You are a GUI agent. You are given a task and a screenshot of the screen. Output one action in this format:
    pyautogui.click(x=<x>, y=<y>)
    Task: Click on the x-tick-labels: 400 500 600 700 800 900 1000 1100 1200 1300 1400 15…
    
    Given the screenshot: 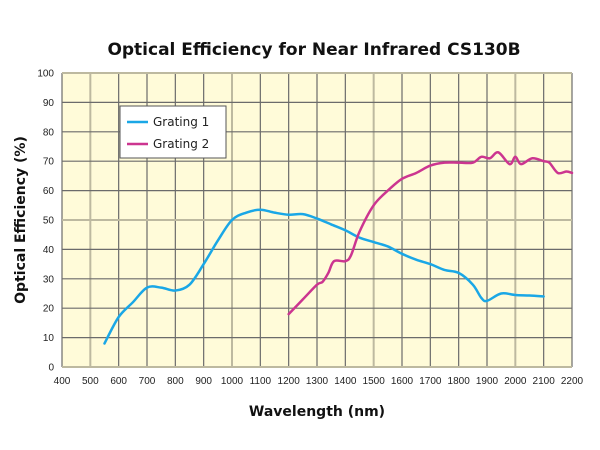 What is the action you would take?
    pyautogui.click(x=319, y=381)
    